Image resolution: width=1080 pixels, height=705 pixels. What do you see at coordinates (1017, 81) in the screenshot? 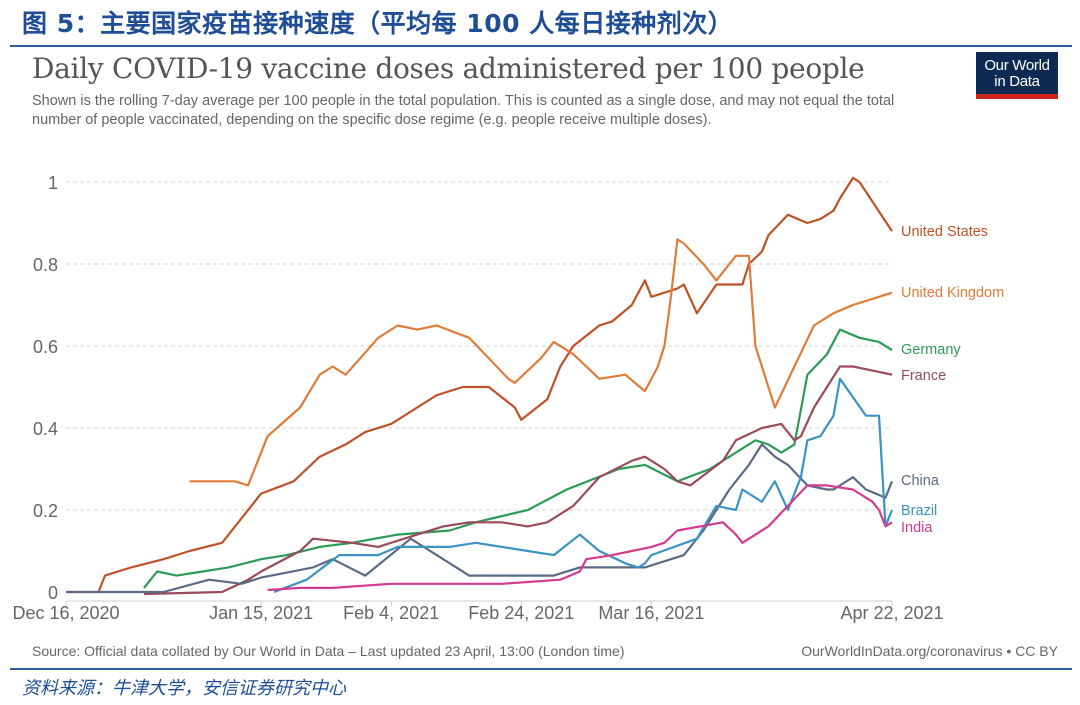
I see `logo-line-2: in Data` at bounding box center [1017, 81].